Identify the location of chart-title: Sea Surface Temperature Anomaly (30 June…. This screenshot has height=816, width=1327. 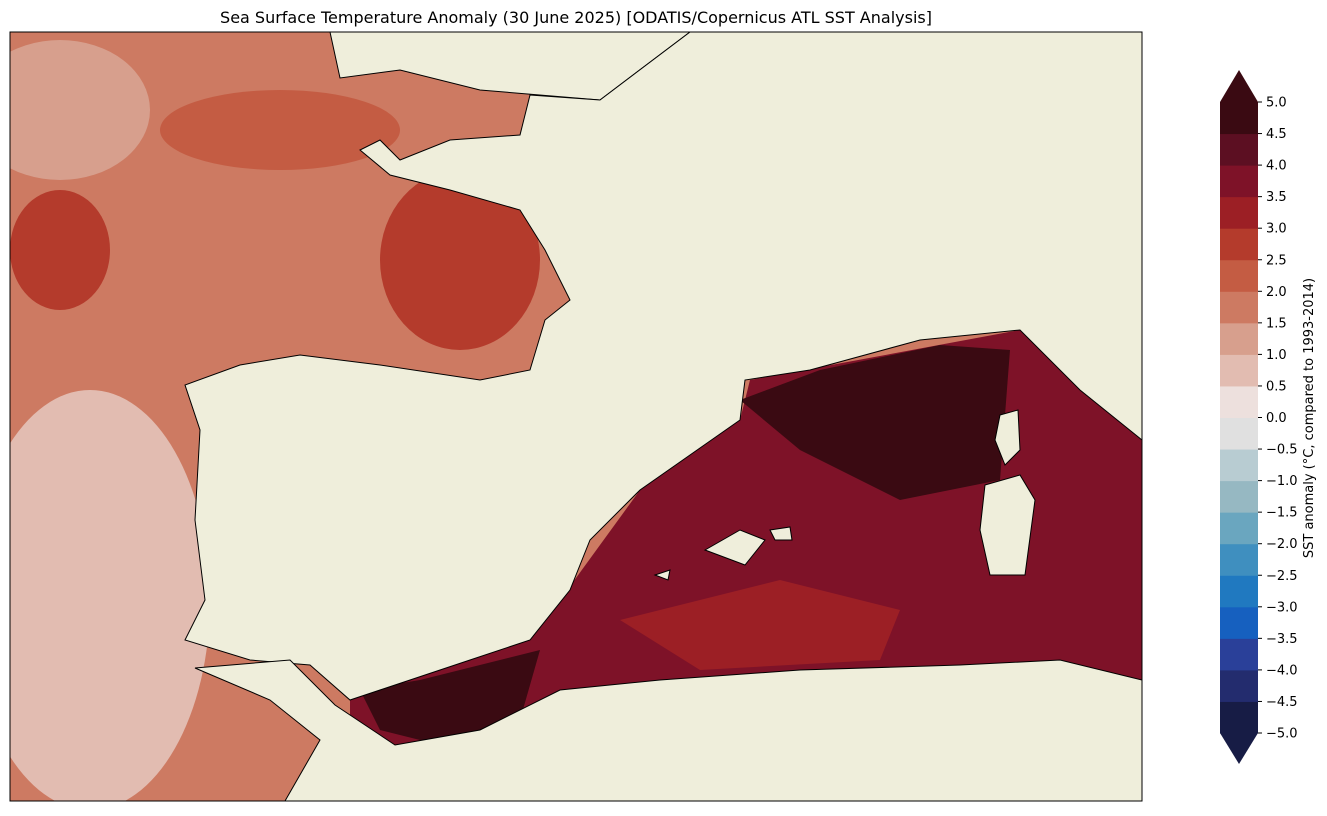
(576, 17).